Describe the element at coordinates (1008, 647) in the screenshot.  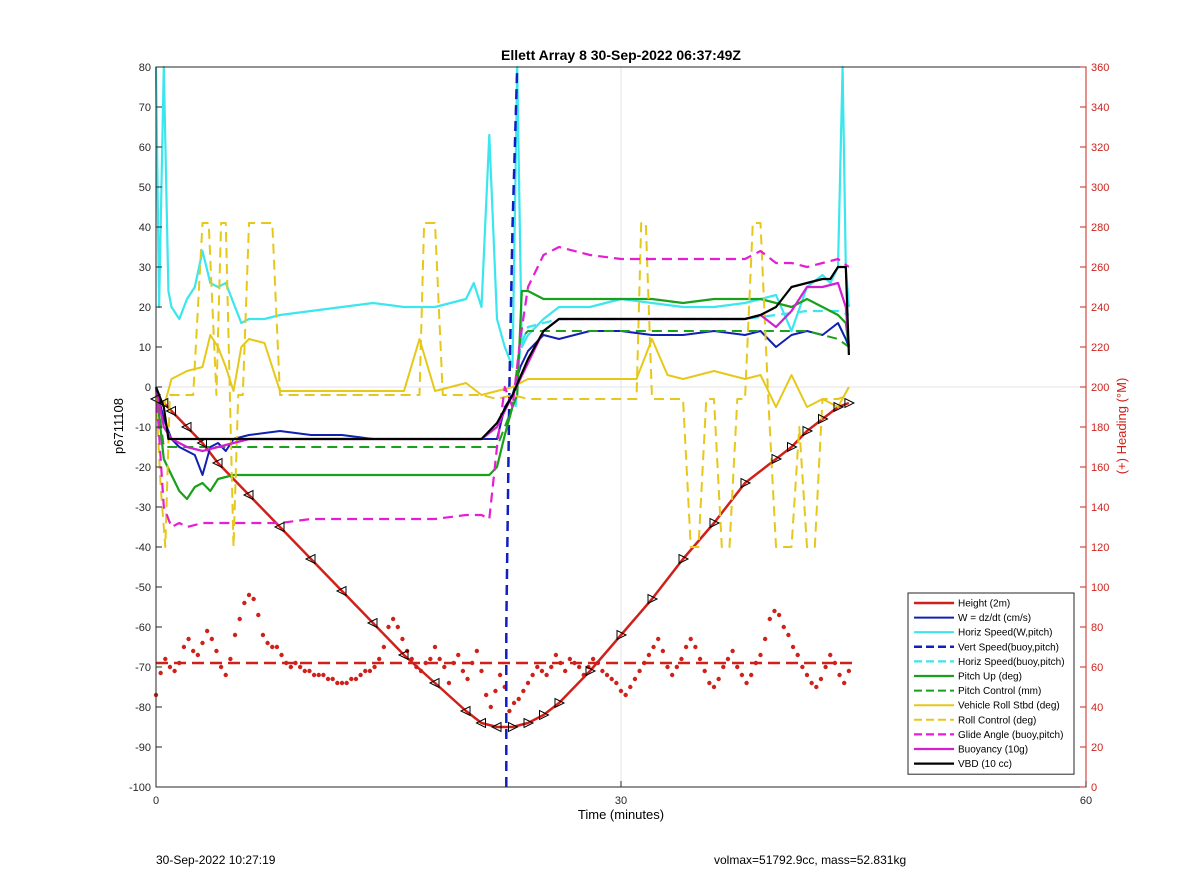
I see `legend-entry-label: Vert Speed(buoy,pitch)` at that location.